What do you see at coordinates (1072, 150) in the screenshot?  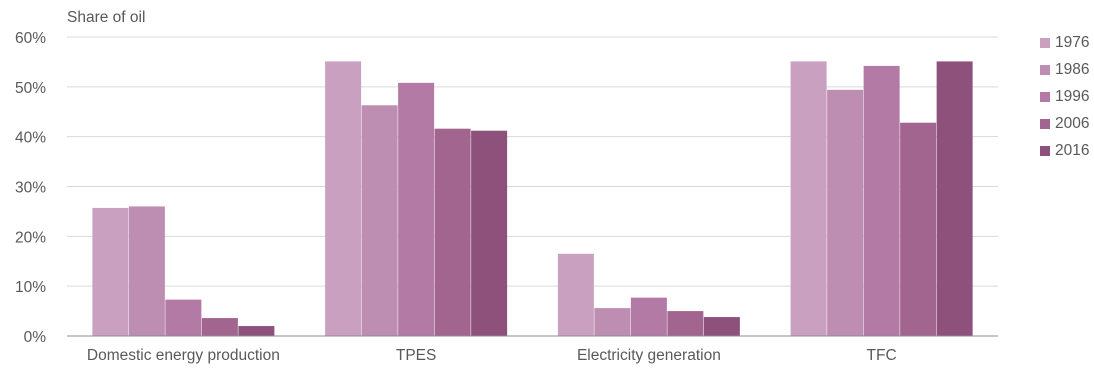 I see `legend-label: 2016` at bounding box center [1072, 150].